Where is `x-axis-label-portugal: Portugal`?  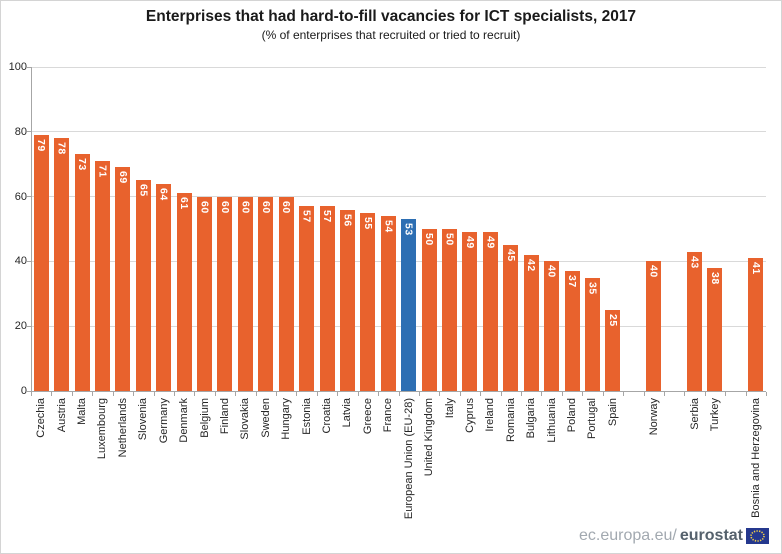
x-axis-label-portugal: Portugal is located at coordinates (592, 418).